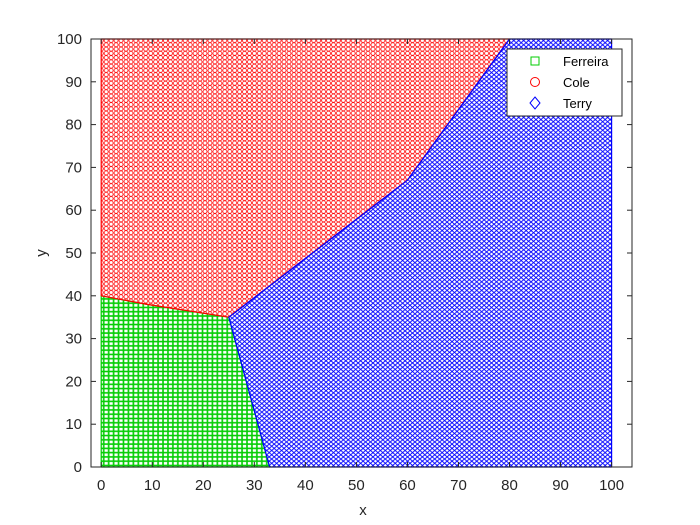 The image size is (700, 525). I want to click on y-tick-label: 20, so click(73, 381).